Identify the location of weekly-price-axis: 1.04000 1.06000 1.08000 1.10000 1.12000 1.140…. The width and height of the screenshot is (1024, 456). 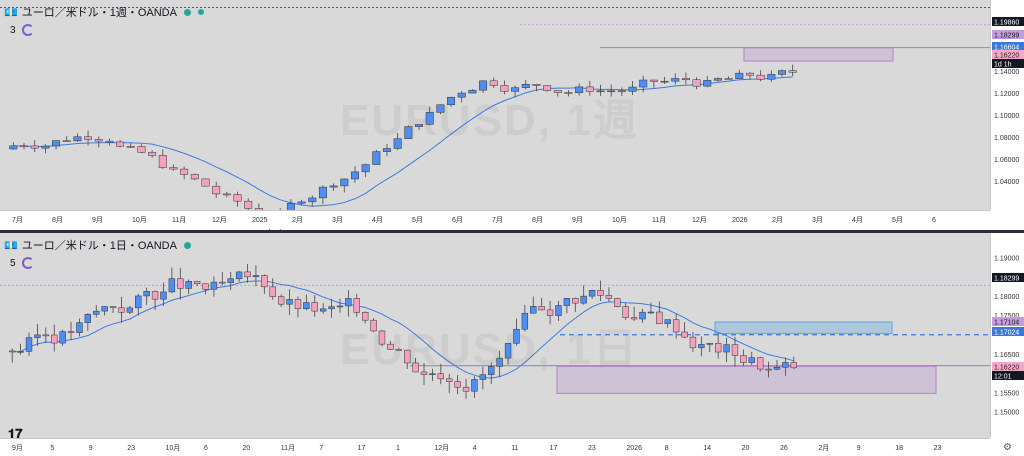
(1007, 105).